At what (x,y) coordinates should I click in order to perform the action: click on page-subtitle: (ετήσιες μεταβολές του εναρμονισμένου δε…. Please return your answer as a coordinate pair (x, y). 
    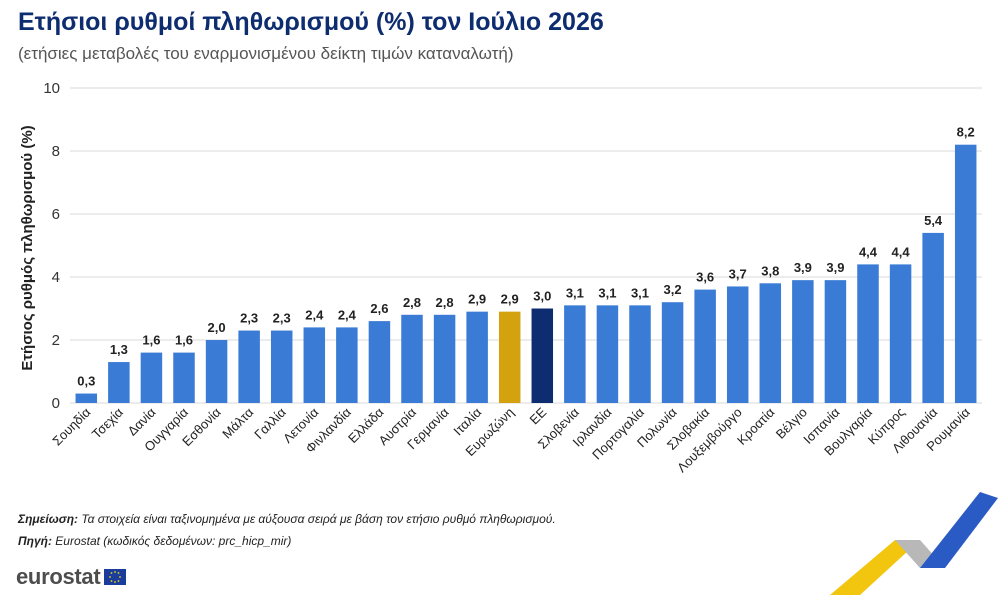
    Looking at the image, I should click on (266, 53).